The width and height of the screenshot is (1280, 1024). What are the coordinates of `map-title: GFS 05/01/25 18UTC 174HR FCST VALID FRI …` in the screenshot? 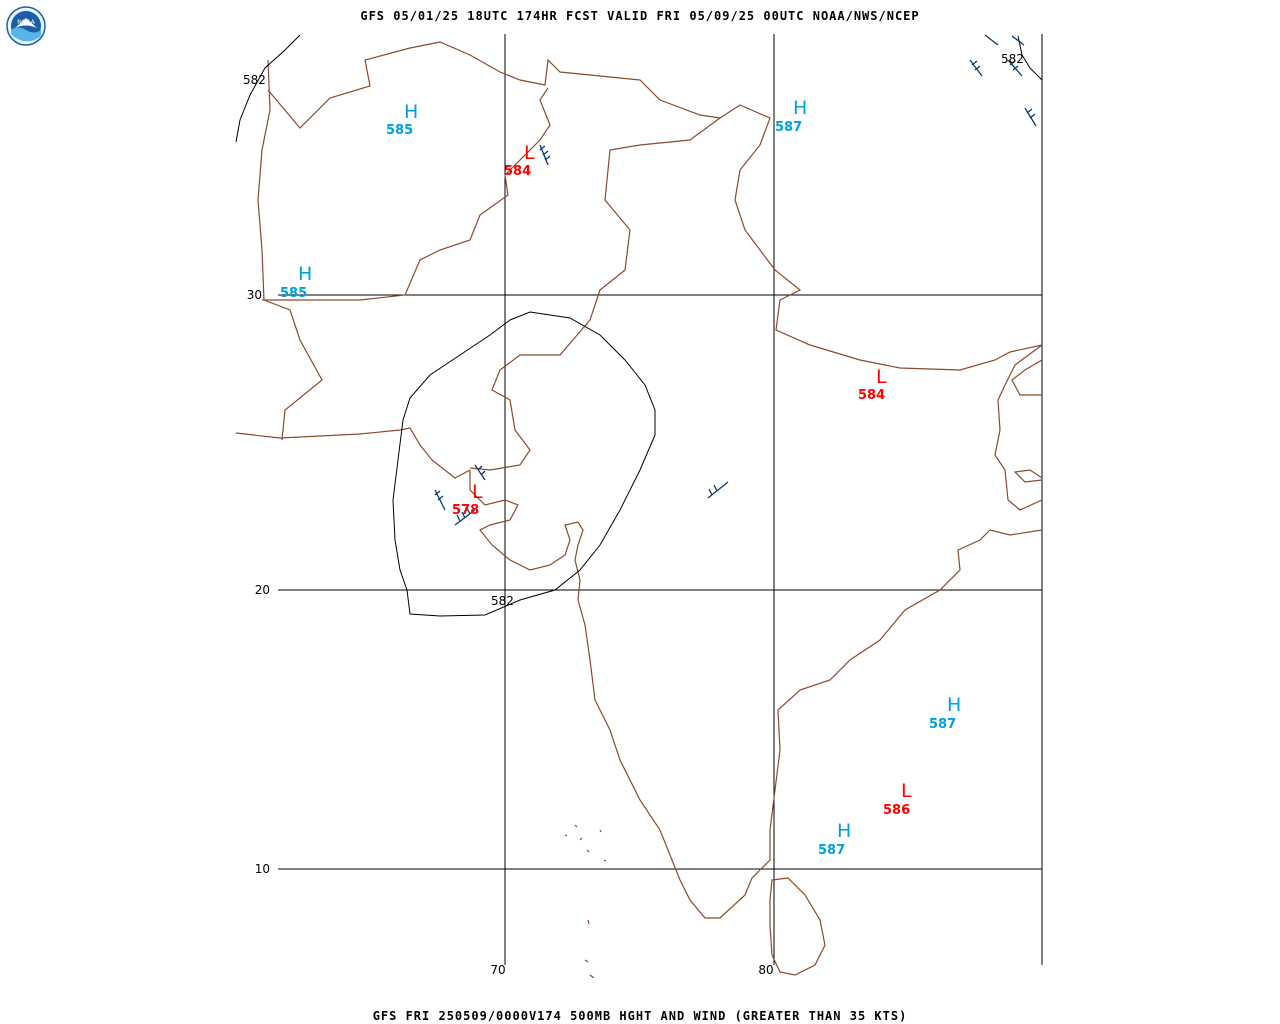 It's located at (640, 16).